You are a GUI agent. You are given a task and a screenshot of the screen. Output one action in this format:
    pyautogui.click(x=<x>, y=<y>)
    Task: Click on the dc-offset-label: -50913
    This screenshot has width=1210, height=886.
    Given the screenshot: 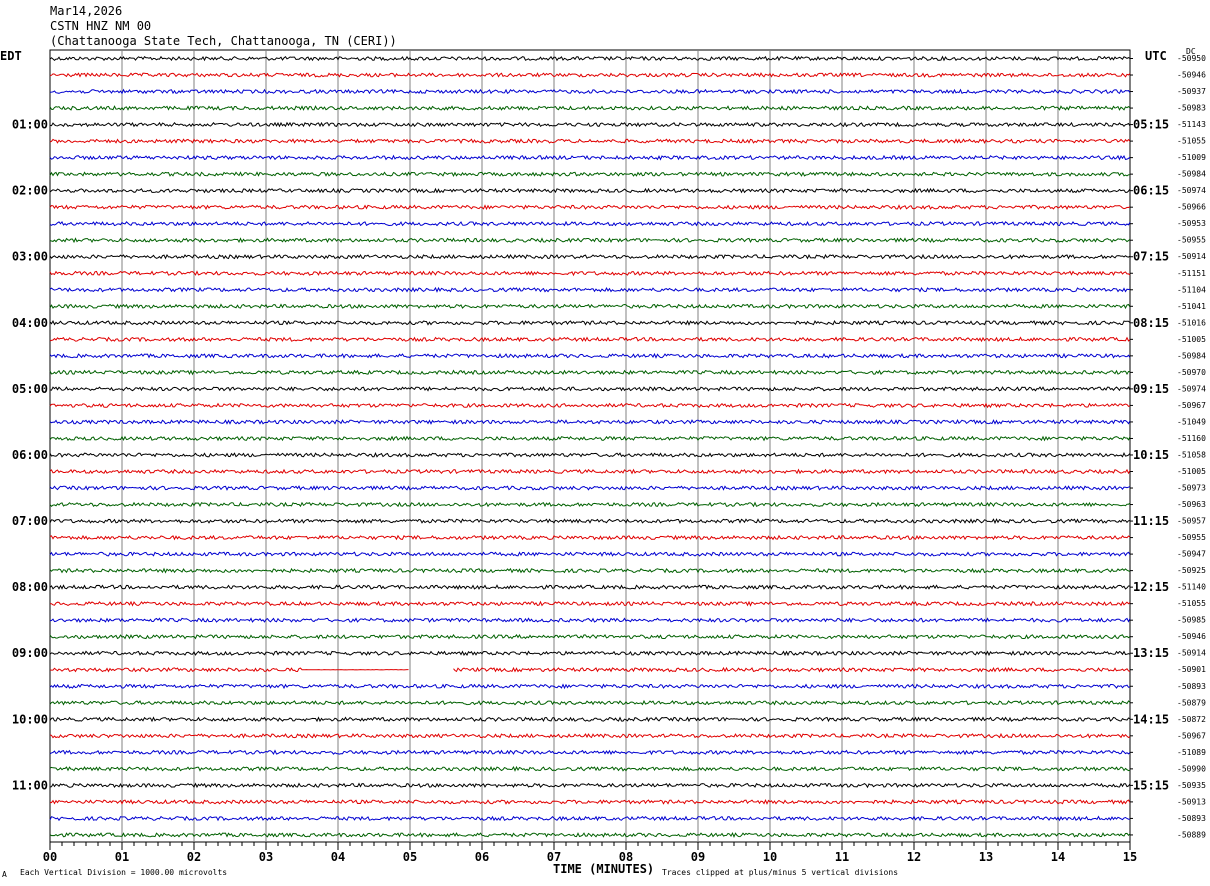 What is the action you would take?
    pyautogui.click(x=1191, y=801)
    